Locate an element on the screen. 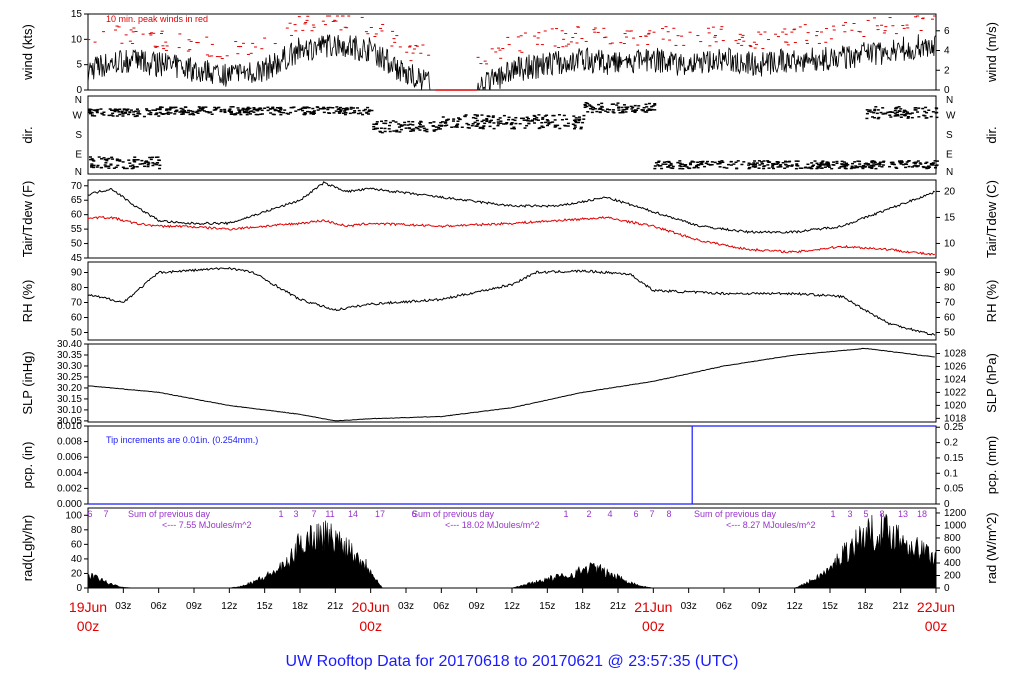 The width and height of the screenshot is (1024, 700). y-tick-label: 0.004 is located at coordinates (69, 473).